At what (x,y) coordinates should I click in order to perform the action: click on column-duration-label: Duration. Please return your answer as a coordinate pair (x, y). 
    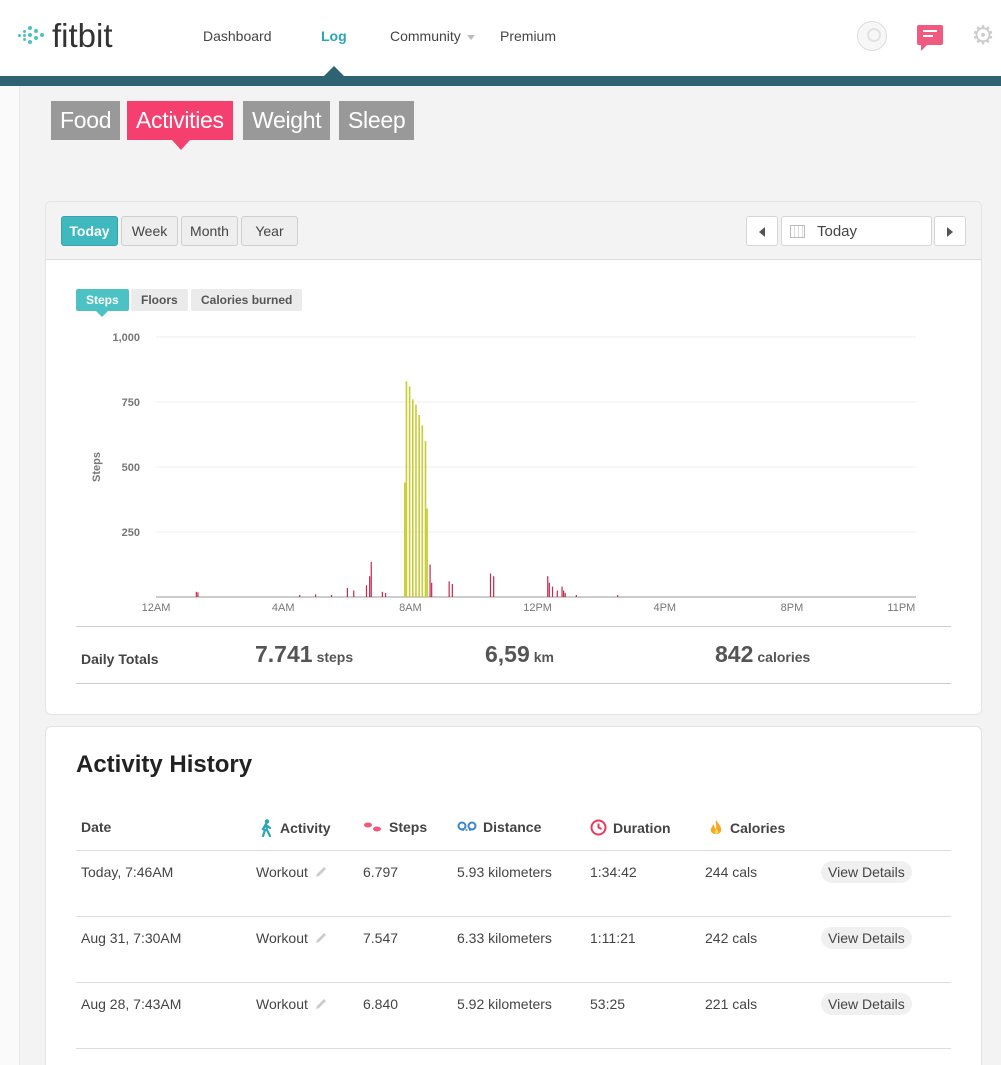
    Looking at the image, I should click on (642, 827).